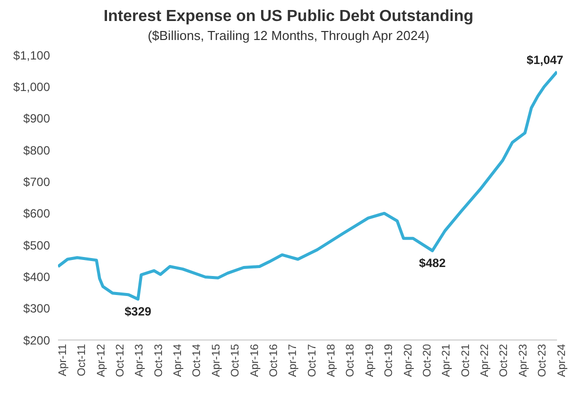  Describe the element at coordinates (542, 361) in the screenshot. I see `x-tick-label: Oct-23` at that location.